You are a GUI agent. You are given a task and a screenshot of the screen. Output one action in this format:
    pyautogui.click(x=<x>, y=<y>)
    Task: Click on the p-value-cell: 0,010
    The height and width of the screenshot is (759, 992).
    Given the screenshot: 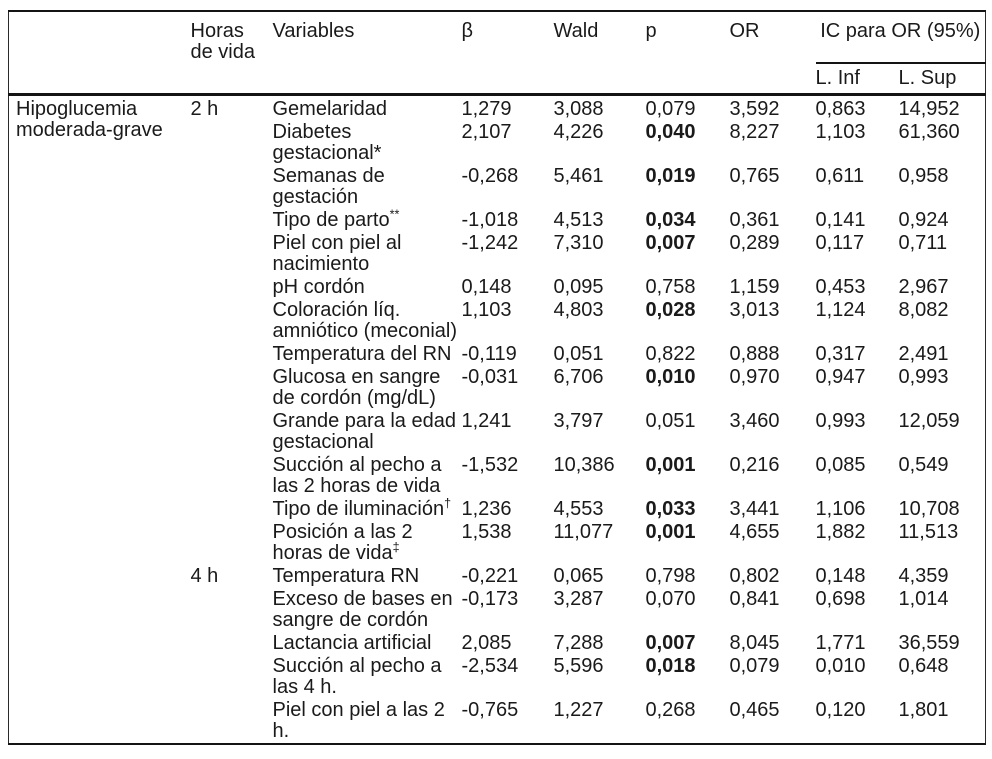 What is the action you would take?
    pyautogui.click(x=670, y=377)
    